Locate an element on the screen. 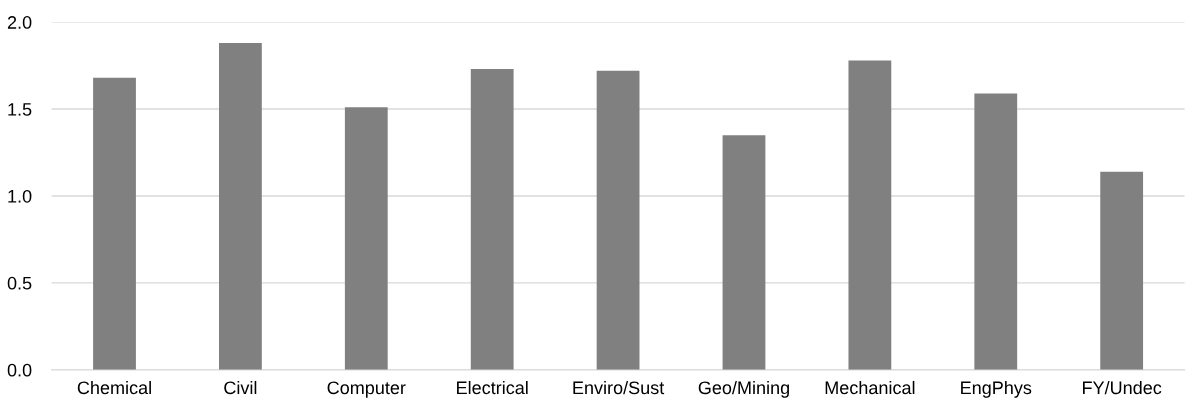  x-tick-label: Chemical is located at coordinates (114, 387).